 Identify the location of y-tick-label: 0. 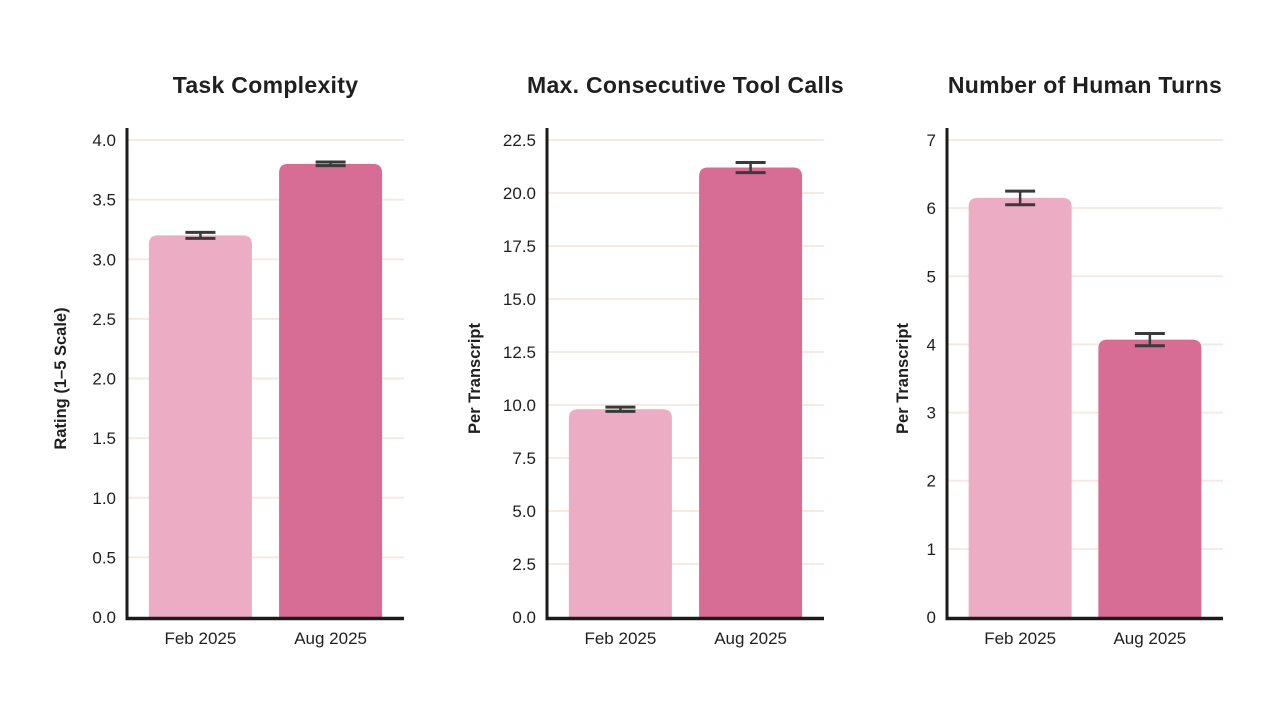
(931, 617).